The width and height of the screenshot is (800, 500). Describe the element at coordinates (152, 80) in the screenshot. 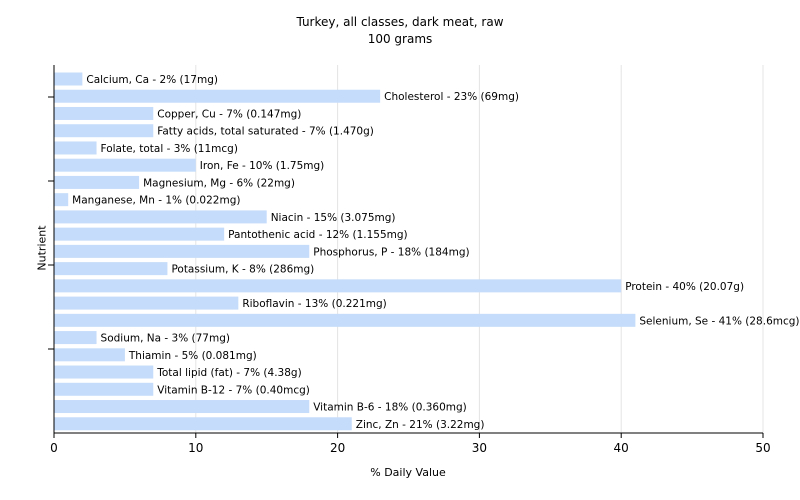

I see `bar-label: Calcium, Ca - 2% (17mg)` at that location.